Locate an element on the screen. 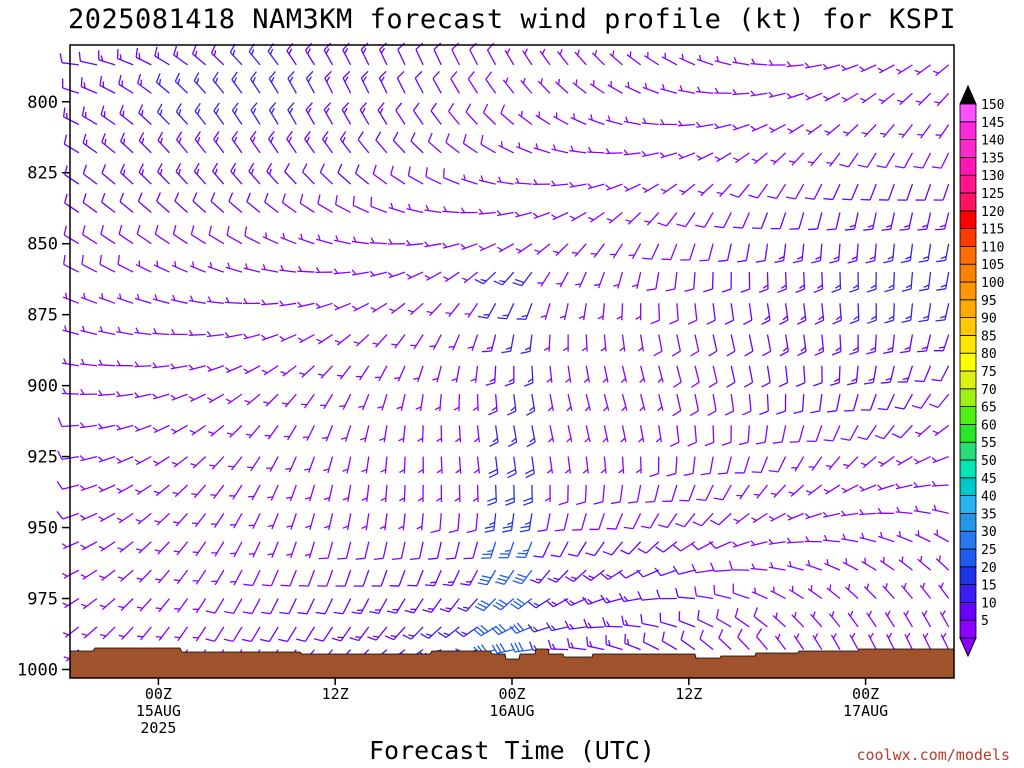  colorbar-label: 135 is located at coordinates (992, 158).